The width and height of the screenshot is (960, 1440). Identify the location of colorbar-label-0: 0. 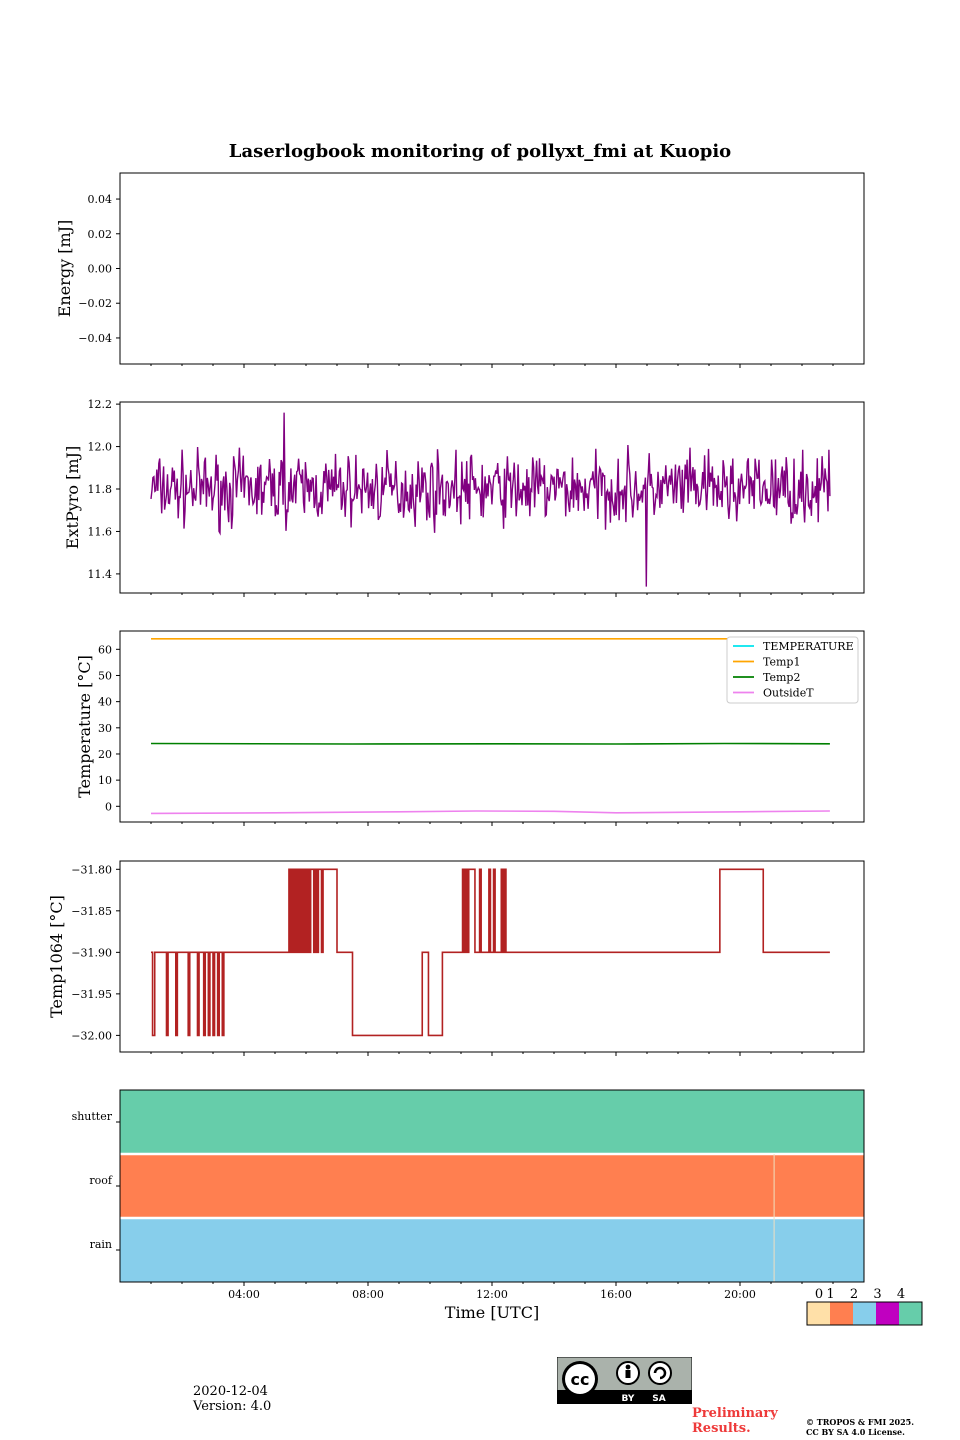
(819, 1294).